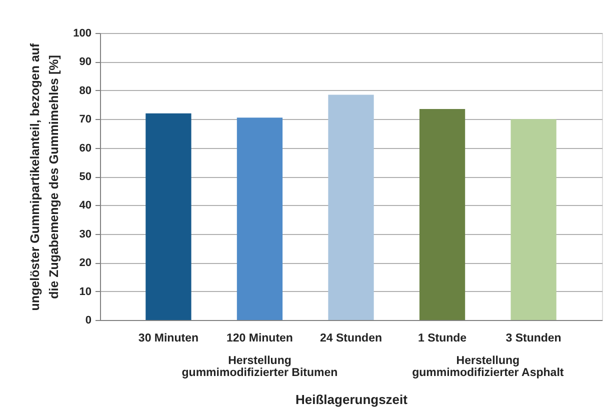 This screenshot has width=605, height=415. Describe the element at coordinates (82, 34) in the screenshot. I see `y-tick-label: 100` at that location.